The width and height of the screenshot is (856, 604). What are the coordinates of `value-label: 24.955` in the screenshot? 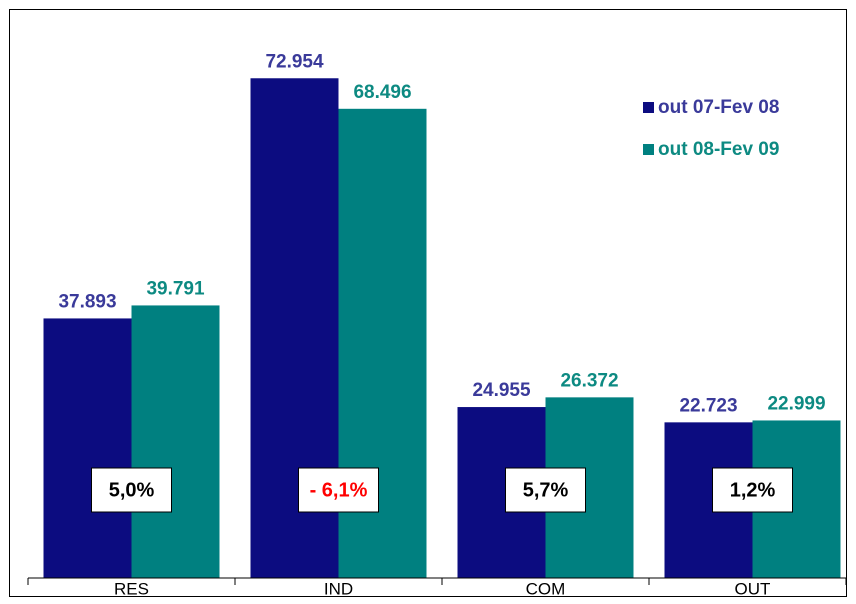 It's located at (501, 390).